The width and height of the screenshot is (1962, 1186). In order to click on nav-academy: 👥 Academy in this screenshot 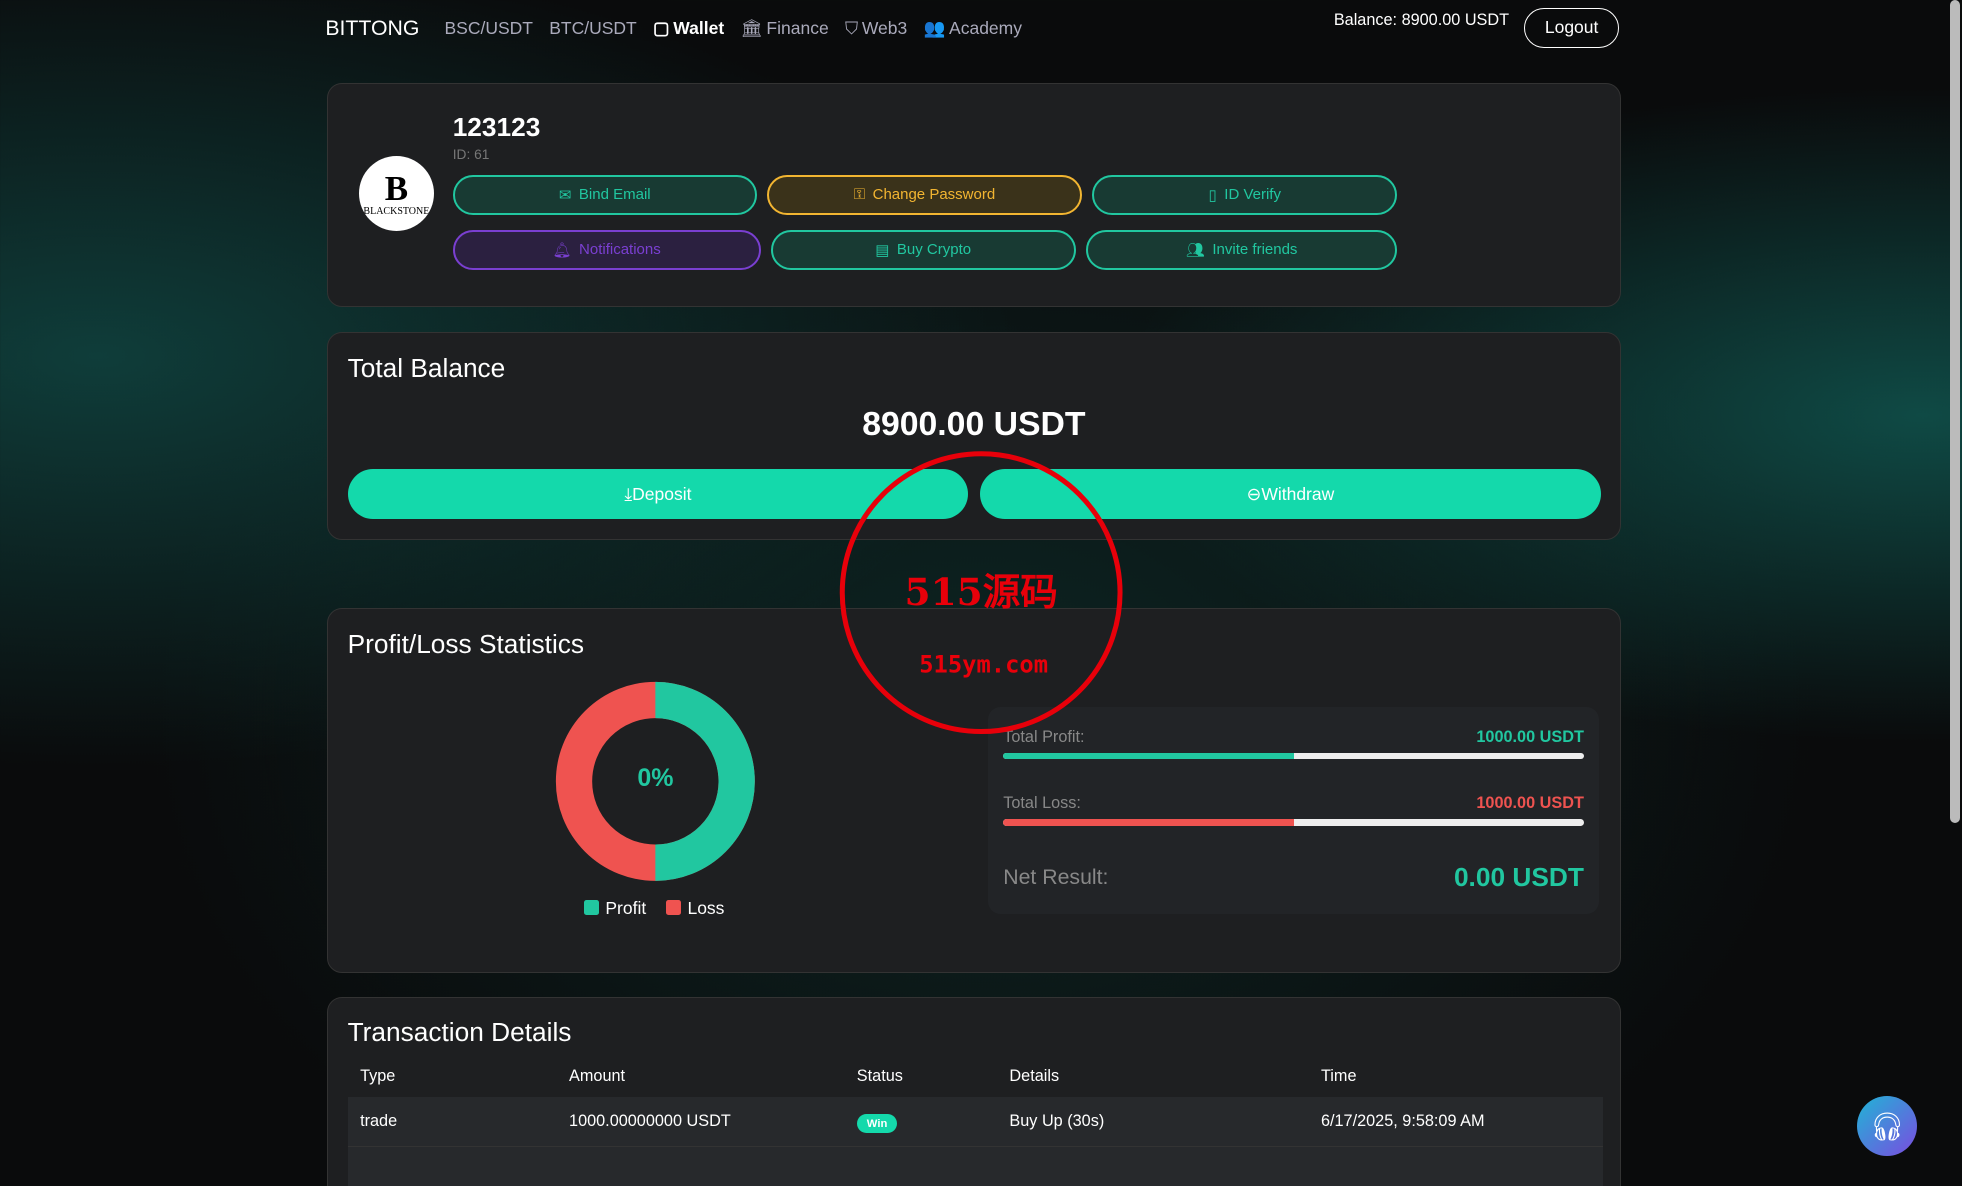, I will do `click(973, 28)`.